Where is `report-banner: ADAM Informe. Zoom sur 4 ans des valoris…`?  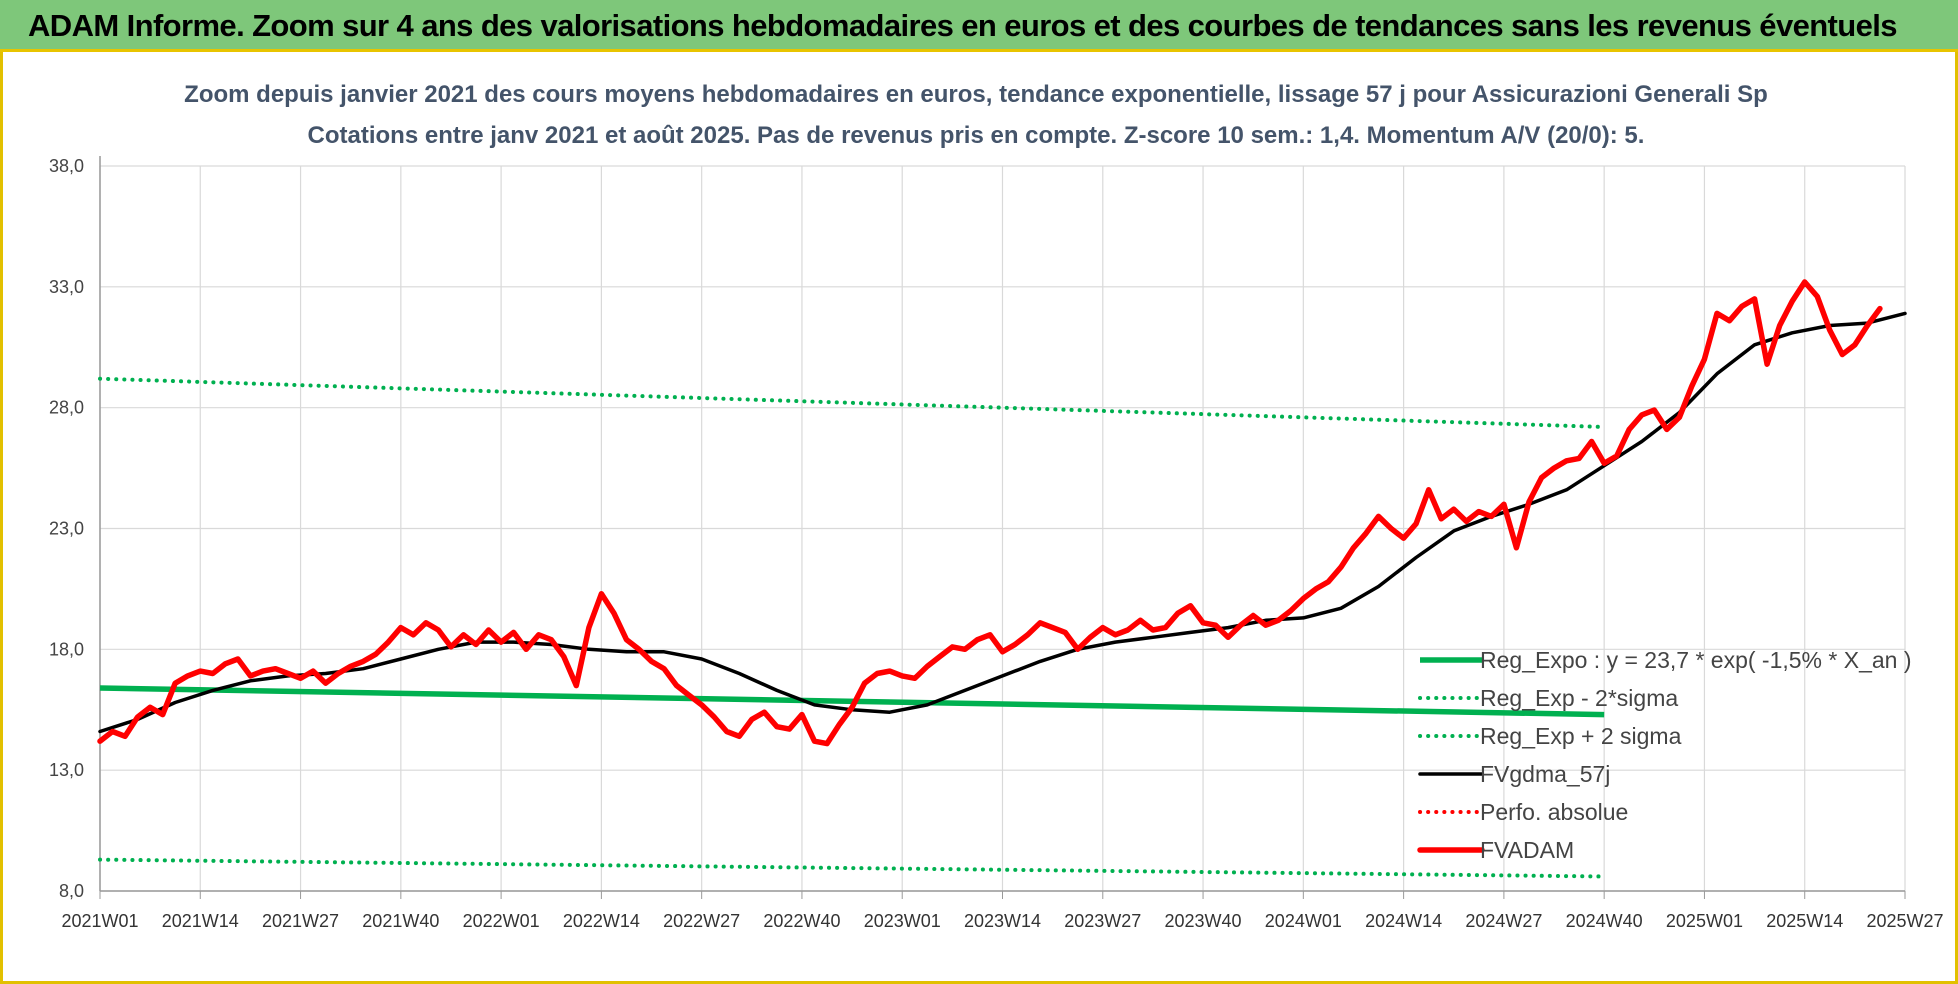
report-banner: ADAM Informe. Zoom sur 4 ans des valoris… is located at coordinates (979, 26).